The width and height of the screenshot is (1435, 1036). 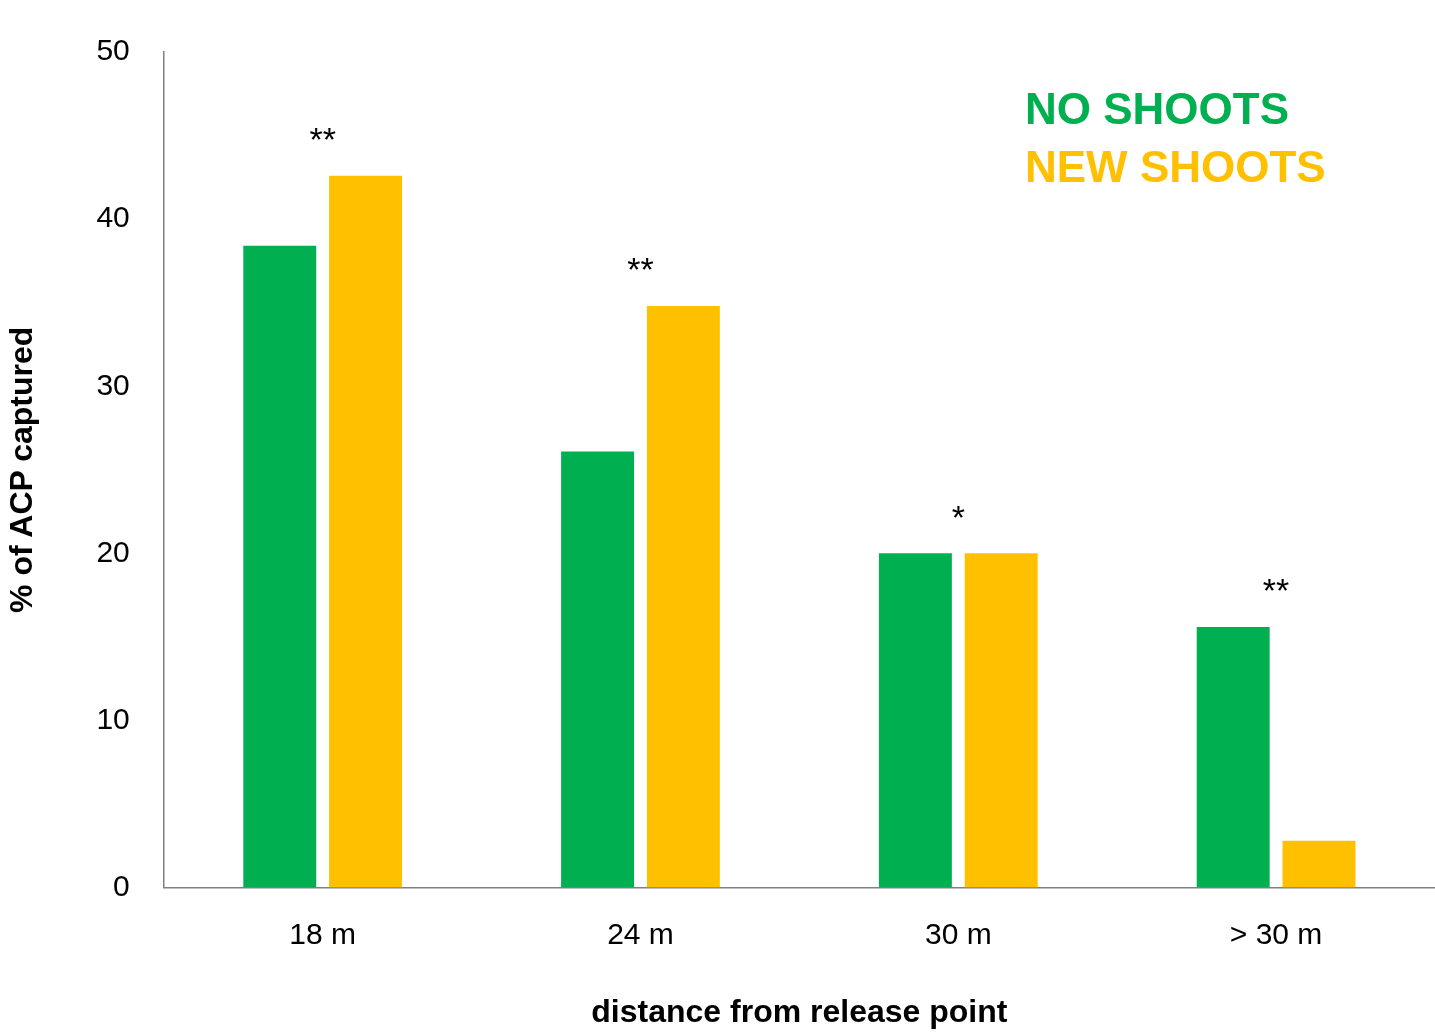 I want to click on y-tick-label: 30, so click(x=113, y=384).